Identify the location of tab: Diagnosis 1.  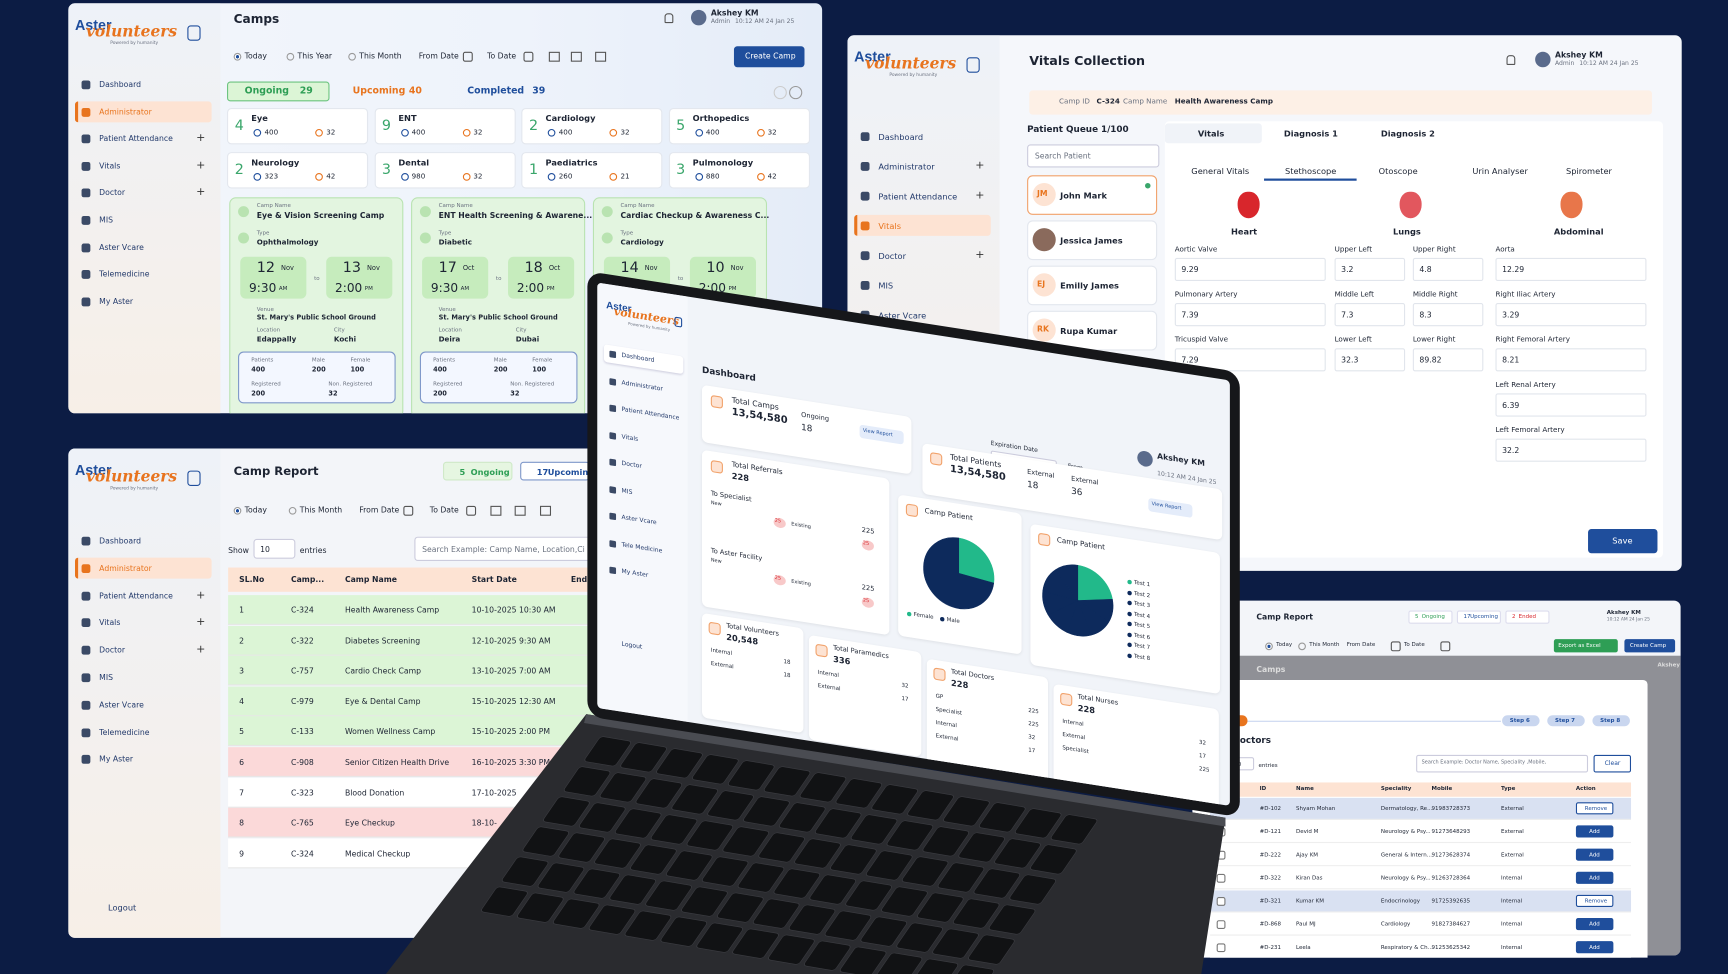
(1310, 133).